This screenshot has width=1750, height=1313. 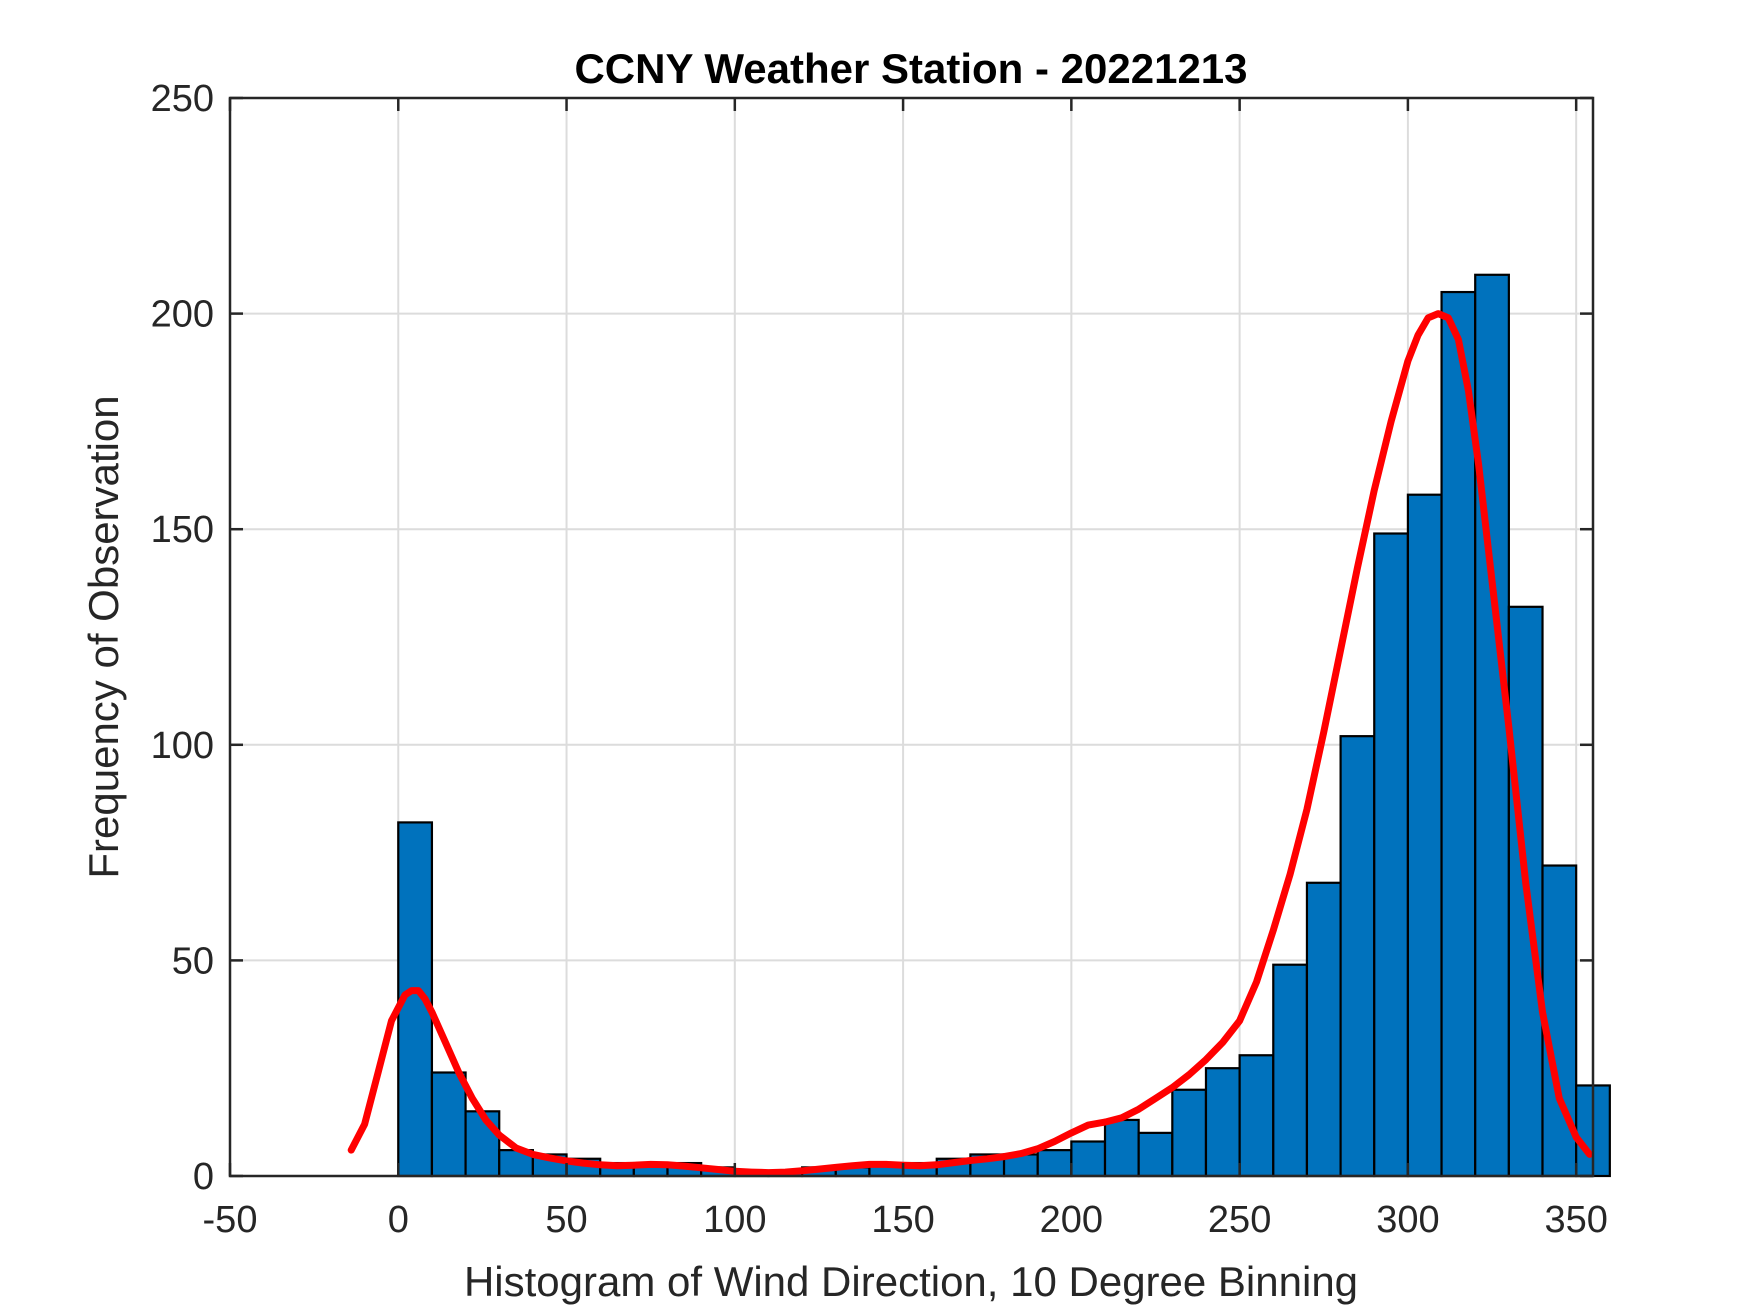 I want to click on x-tick-label: 150, so click(x=902, y=1220).